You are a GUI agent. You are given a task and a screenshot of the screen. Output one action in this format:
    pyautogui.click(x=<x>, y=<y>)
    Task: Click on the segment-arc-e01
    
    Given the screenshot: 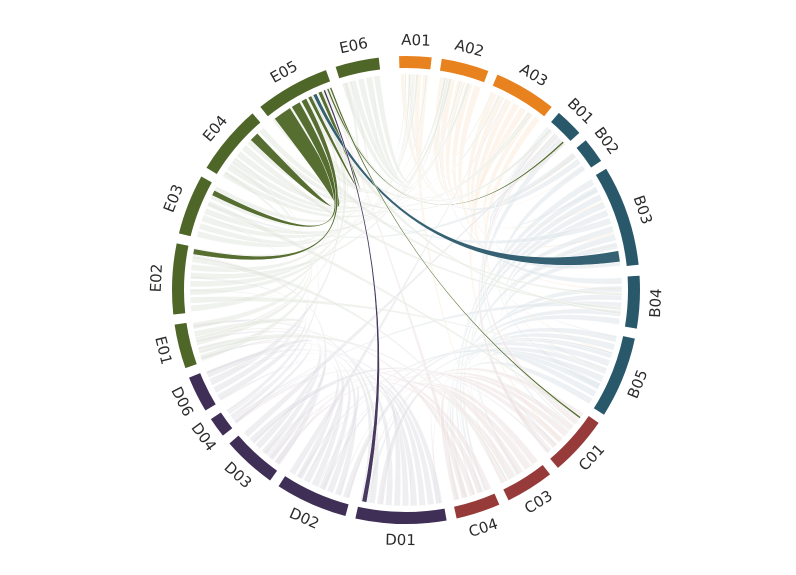 What is the action you would take?
    pyautogui.click(x=185, y=345)
    